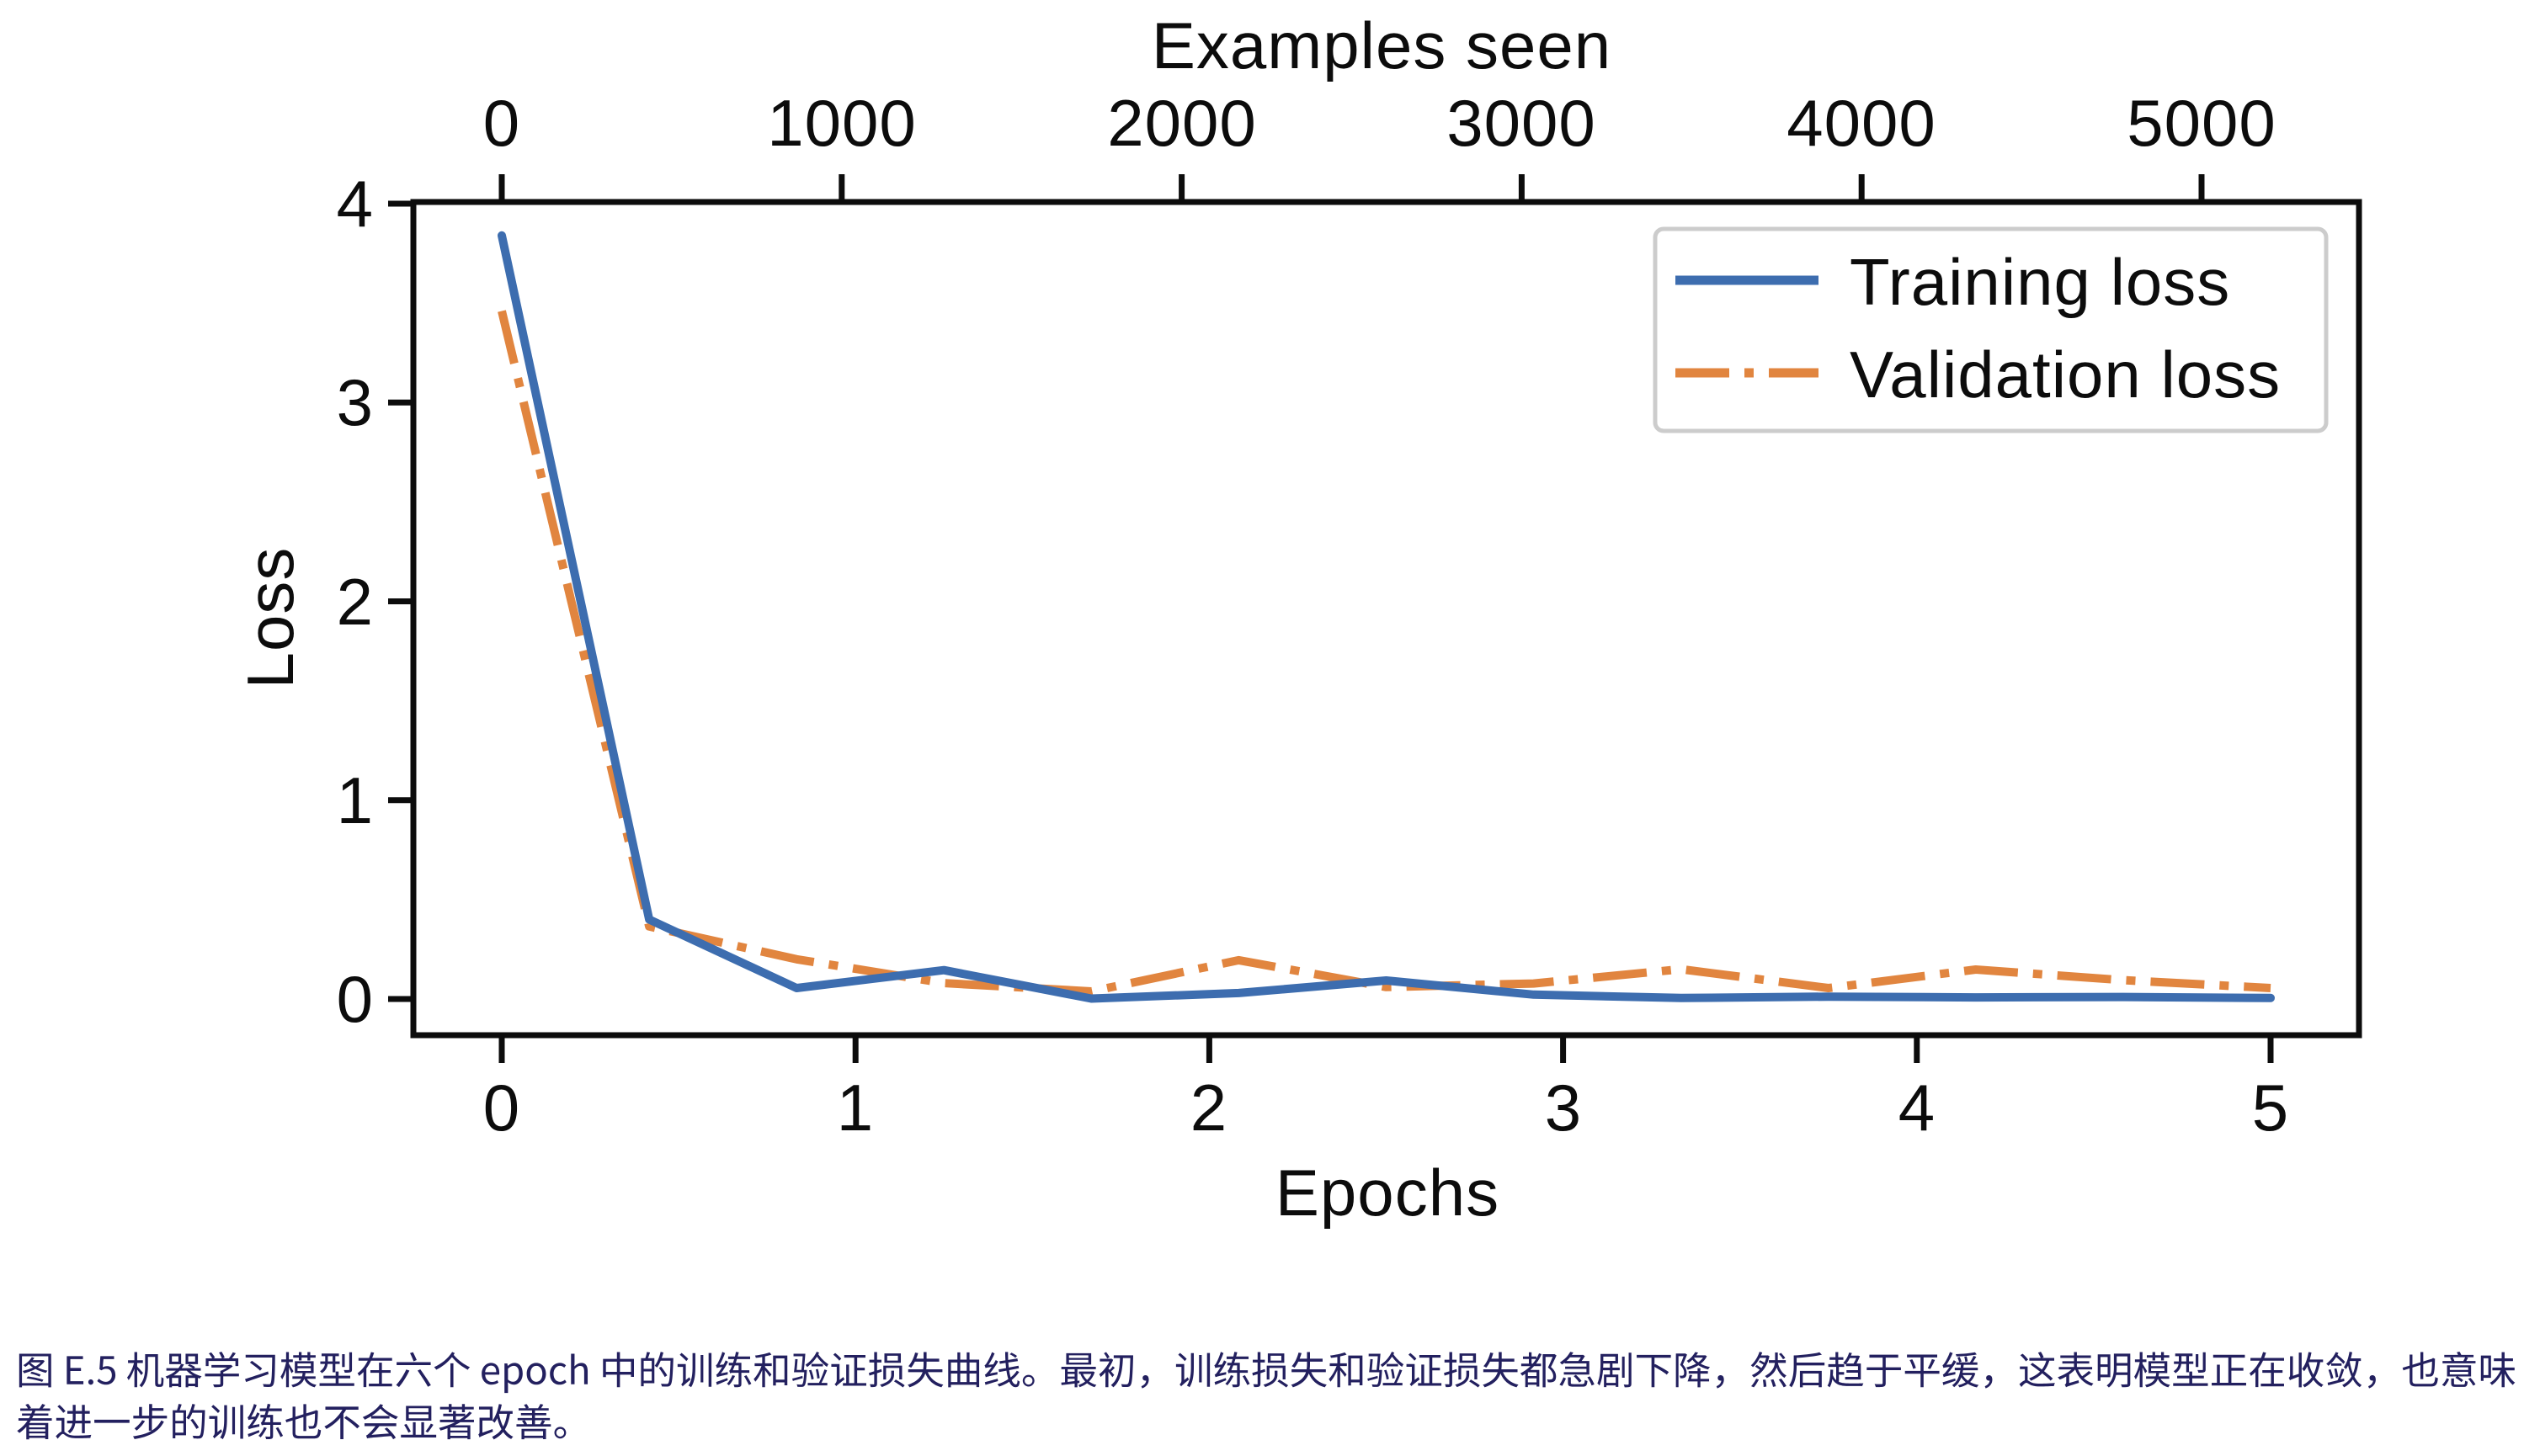 This screenshot has width=2524, height=1456. What do you see at coordinates (1381, 45) in the screenshot?
I see `svg-text: Examples seen` at bounding box center [1381, 45].